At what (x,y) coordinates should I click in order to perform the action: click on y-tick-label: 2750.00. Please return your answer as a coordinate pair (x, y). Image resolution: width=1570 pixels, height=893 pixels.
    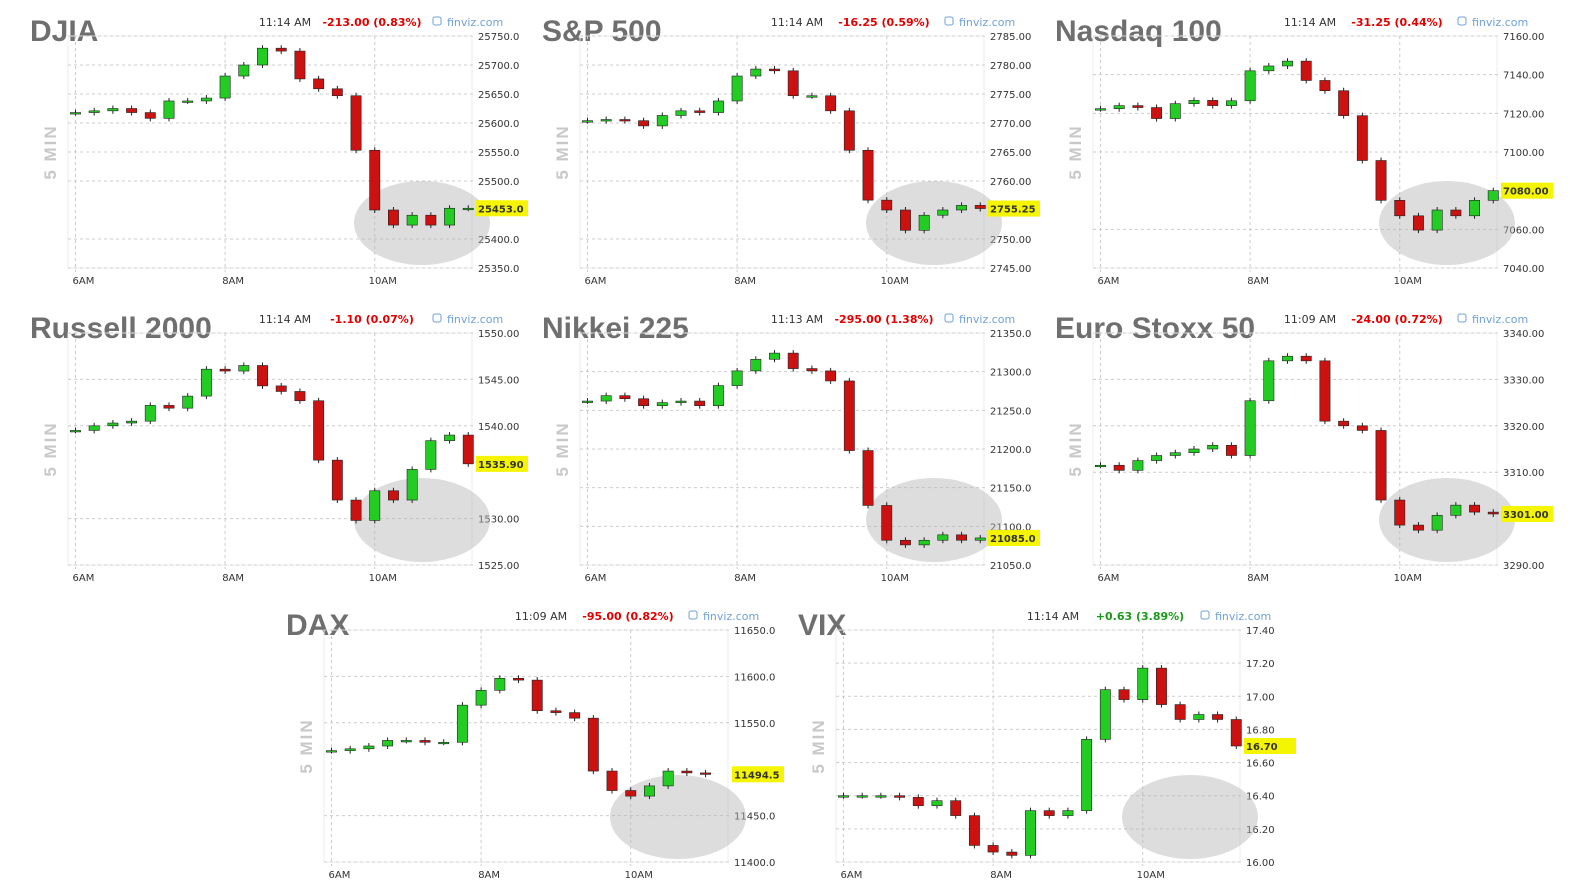
    Looking at the image, I should click on (1010, 240).